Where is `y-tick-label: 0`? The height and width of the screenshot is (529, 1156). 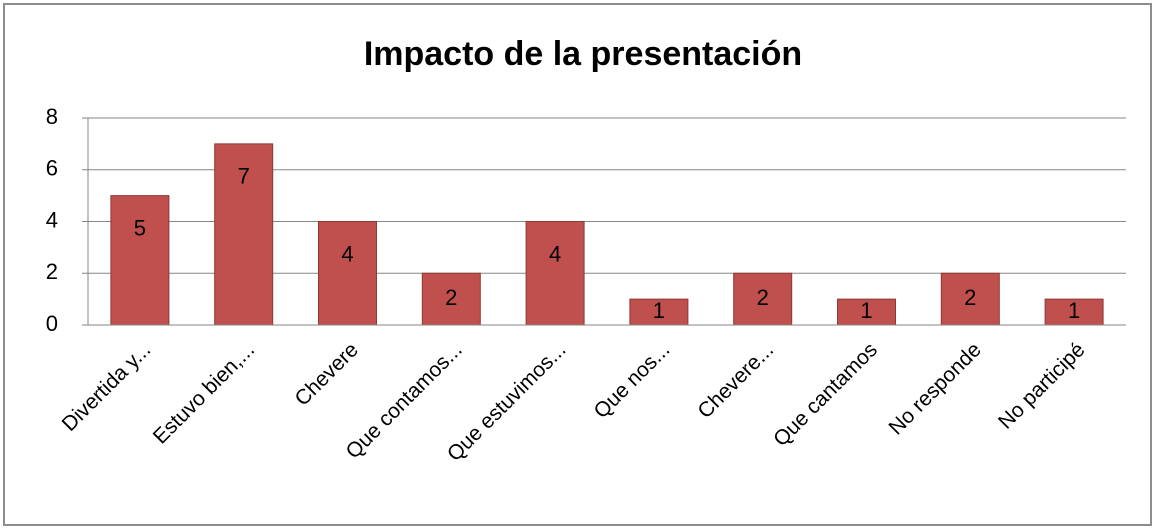
y-tick-label: 0 is located at coordinates (52, 323).